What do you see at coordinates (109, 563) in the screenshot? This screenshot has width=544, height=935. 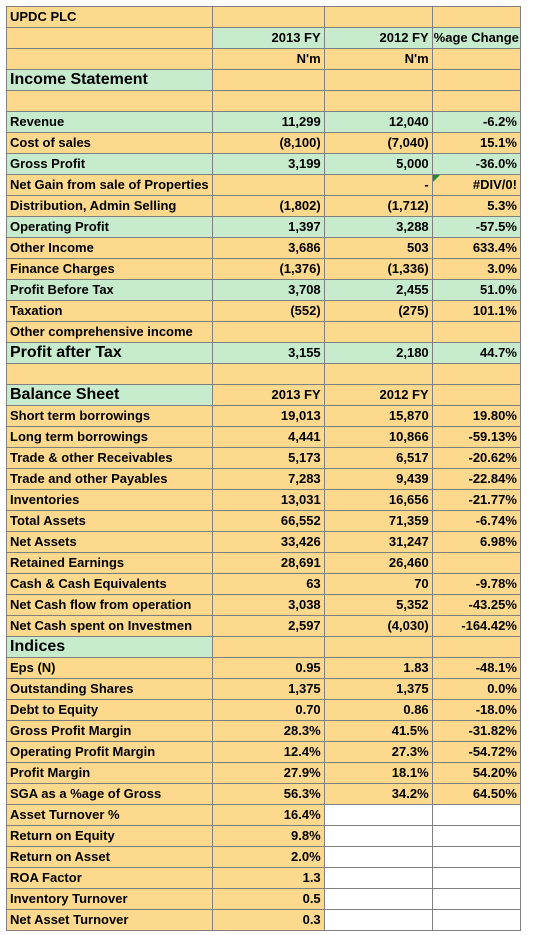 I see `row-label: Retained Earnings` at bounding box center [109, 563].